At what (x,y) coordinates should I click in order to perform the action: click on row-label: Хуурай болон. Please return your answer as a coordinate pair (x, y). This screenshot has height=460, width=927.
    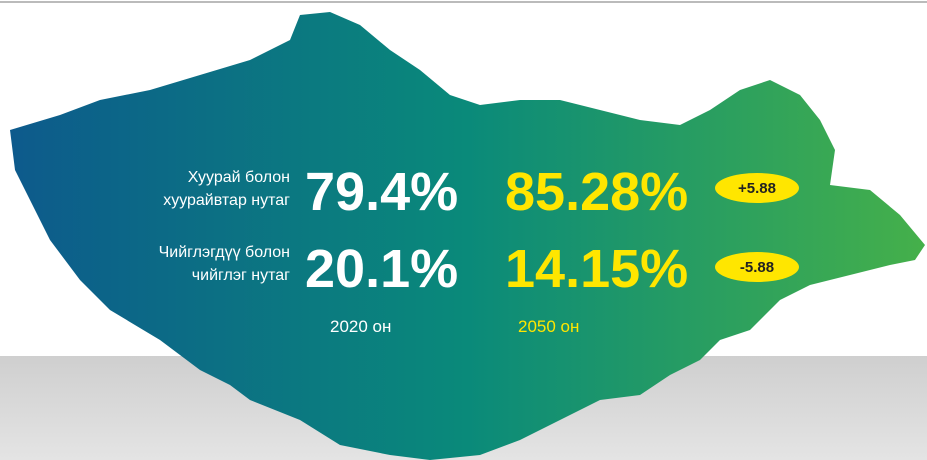
    Looking at the image, I should click on (239, 177).